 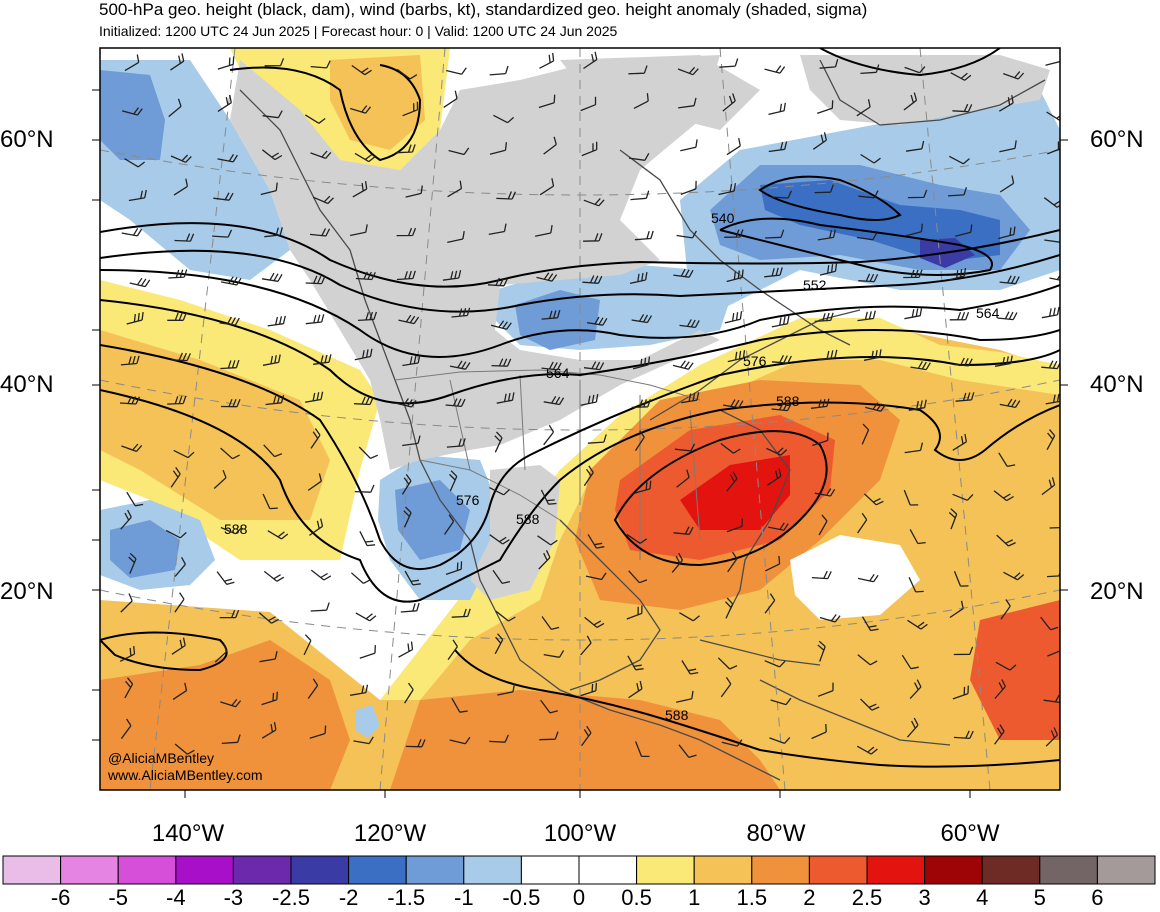 I want to click on lon-label: 100°W, so click(x=580, y=833).